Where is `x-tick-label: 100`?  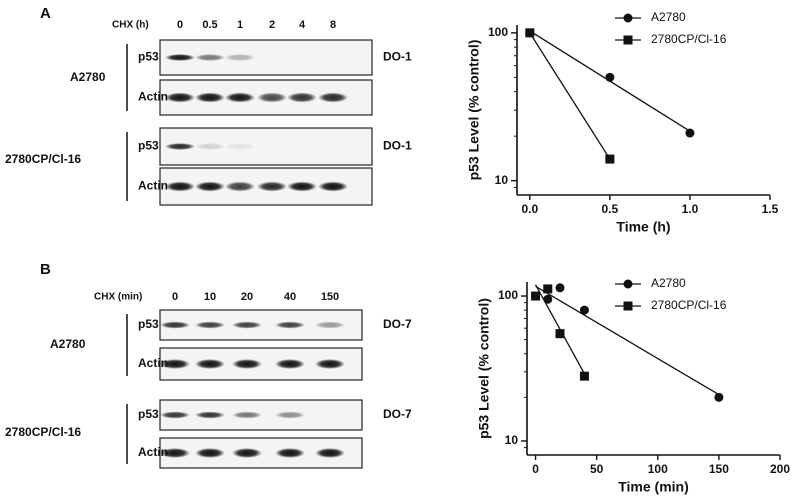
x-tick-label: 100 is located at coordinates (658, 469).